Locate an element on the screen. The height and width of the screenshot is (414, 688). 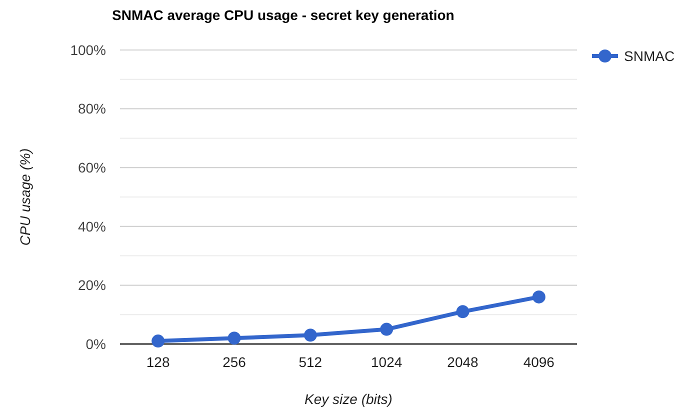
y-tick-label: 40% is located at coordinates (92, 226).